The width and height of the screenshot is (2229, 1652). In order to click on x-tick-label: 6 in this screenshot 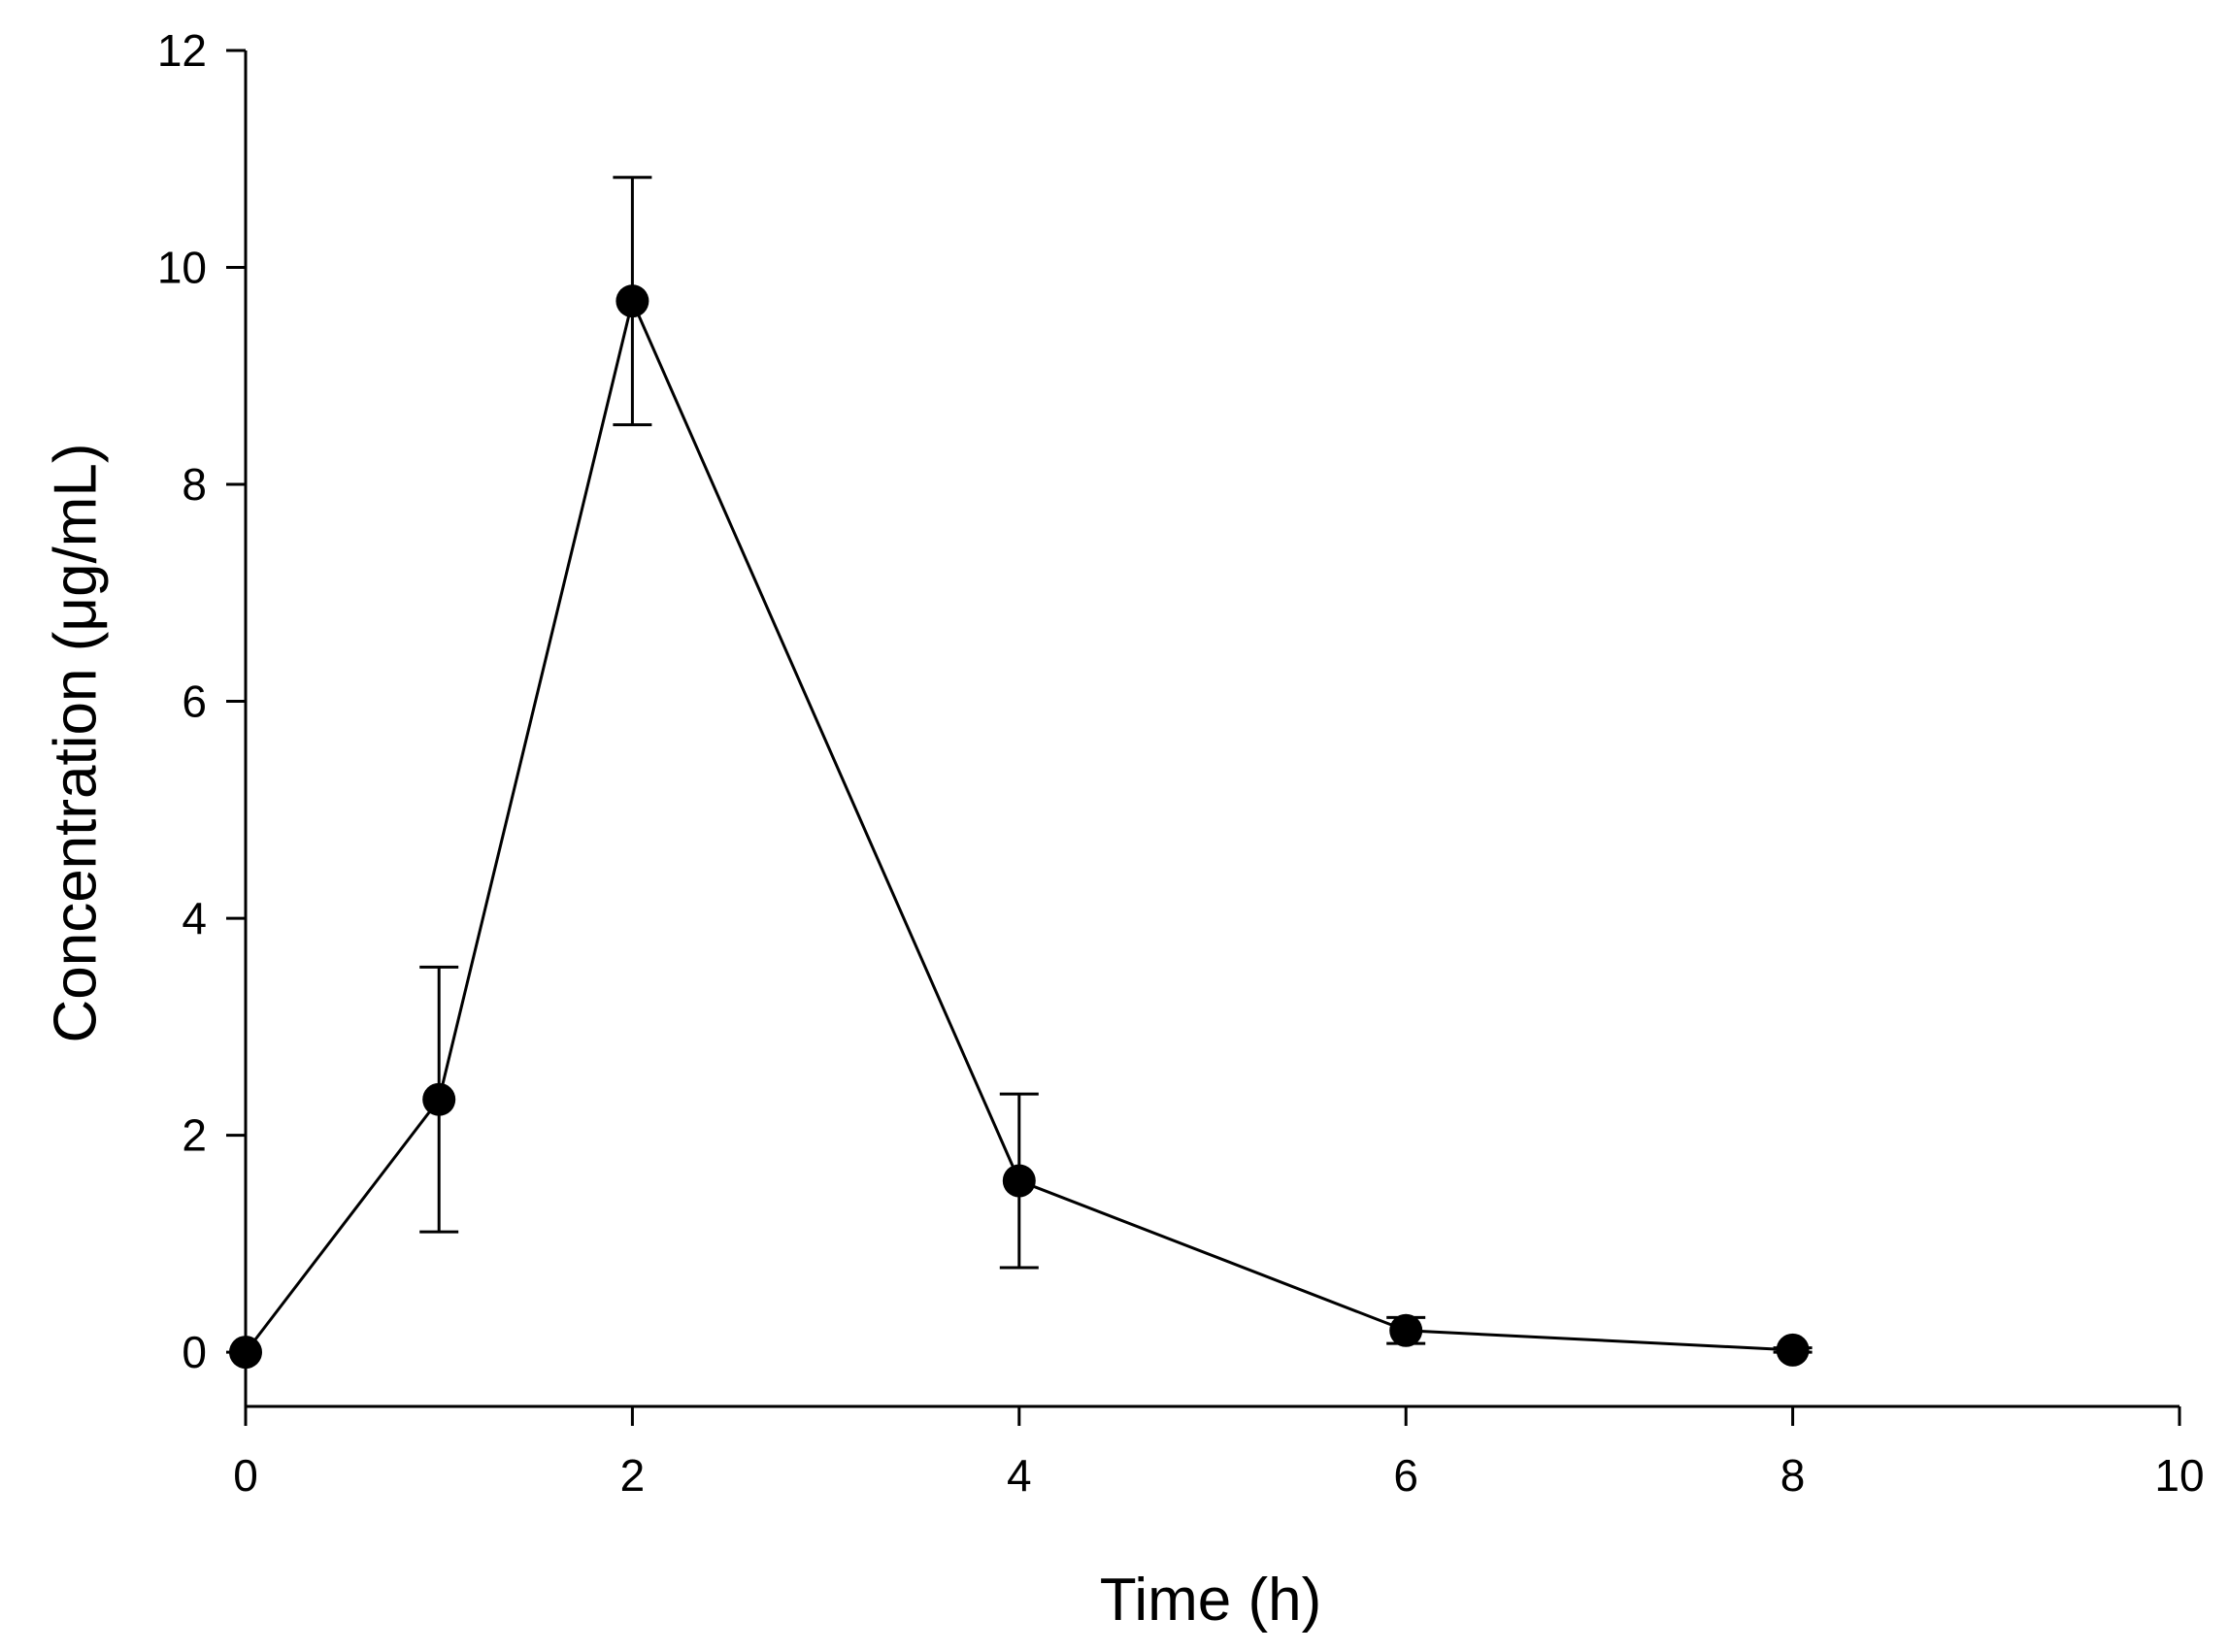, I will do `click(1405, 1475)`.